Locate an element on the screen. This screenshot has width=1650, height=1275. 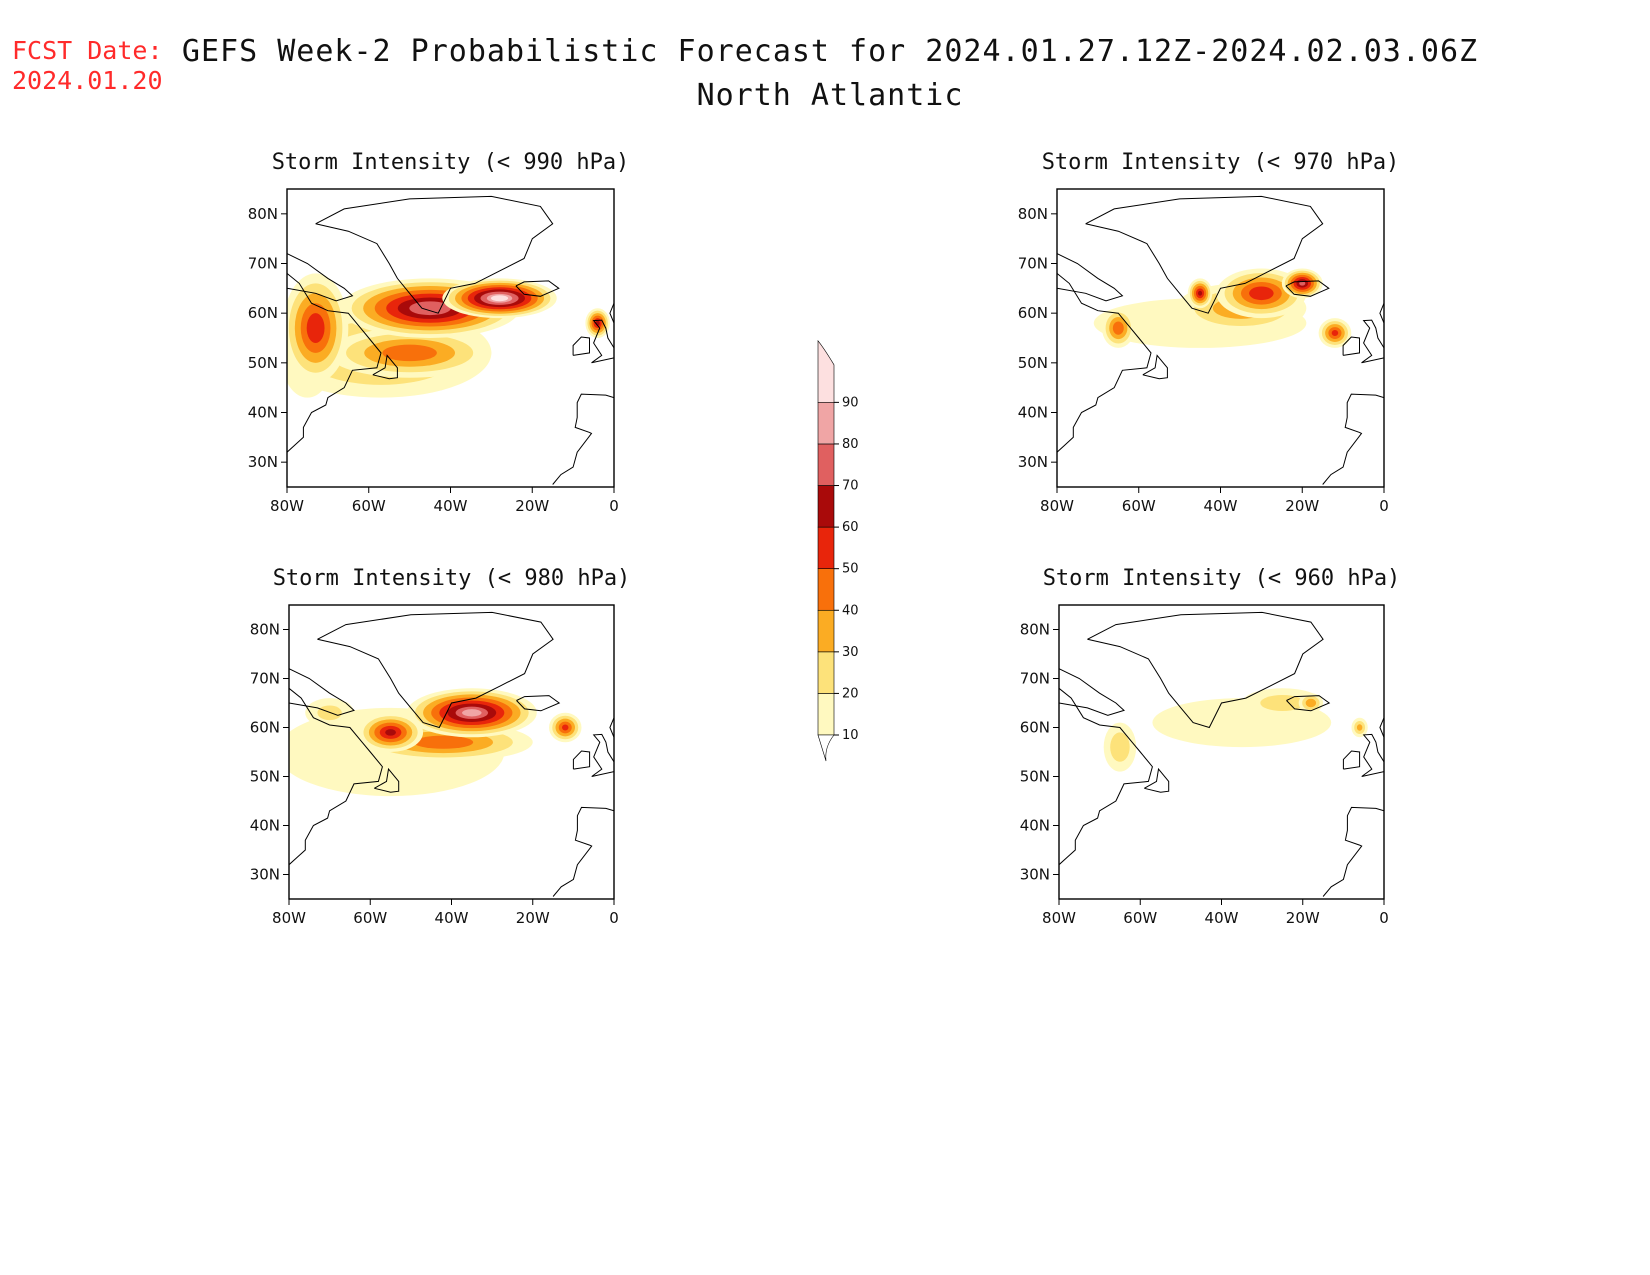
colorbar-tick-label: 60 is located at coordinates (850, 527).